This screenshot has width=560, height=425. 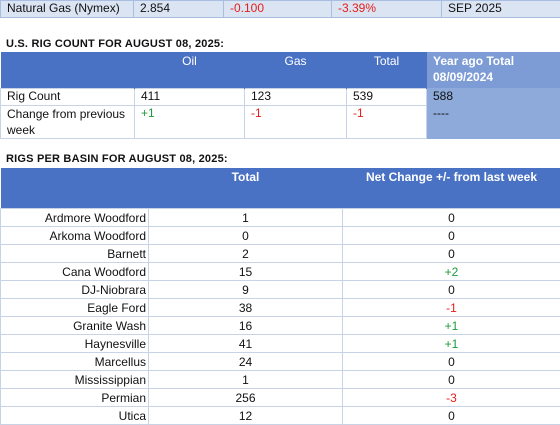 What do you see at coordinates (115, 44) in the screenshot?
I see `rig-count-title: U.S. RIG COUNT FOR AUGUST 08, 2025:` at bounding box center [115, 44].